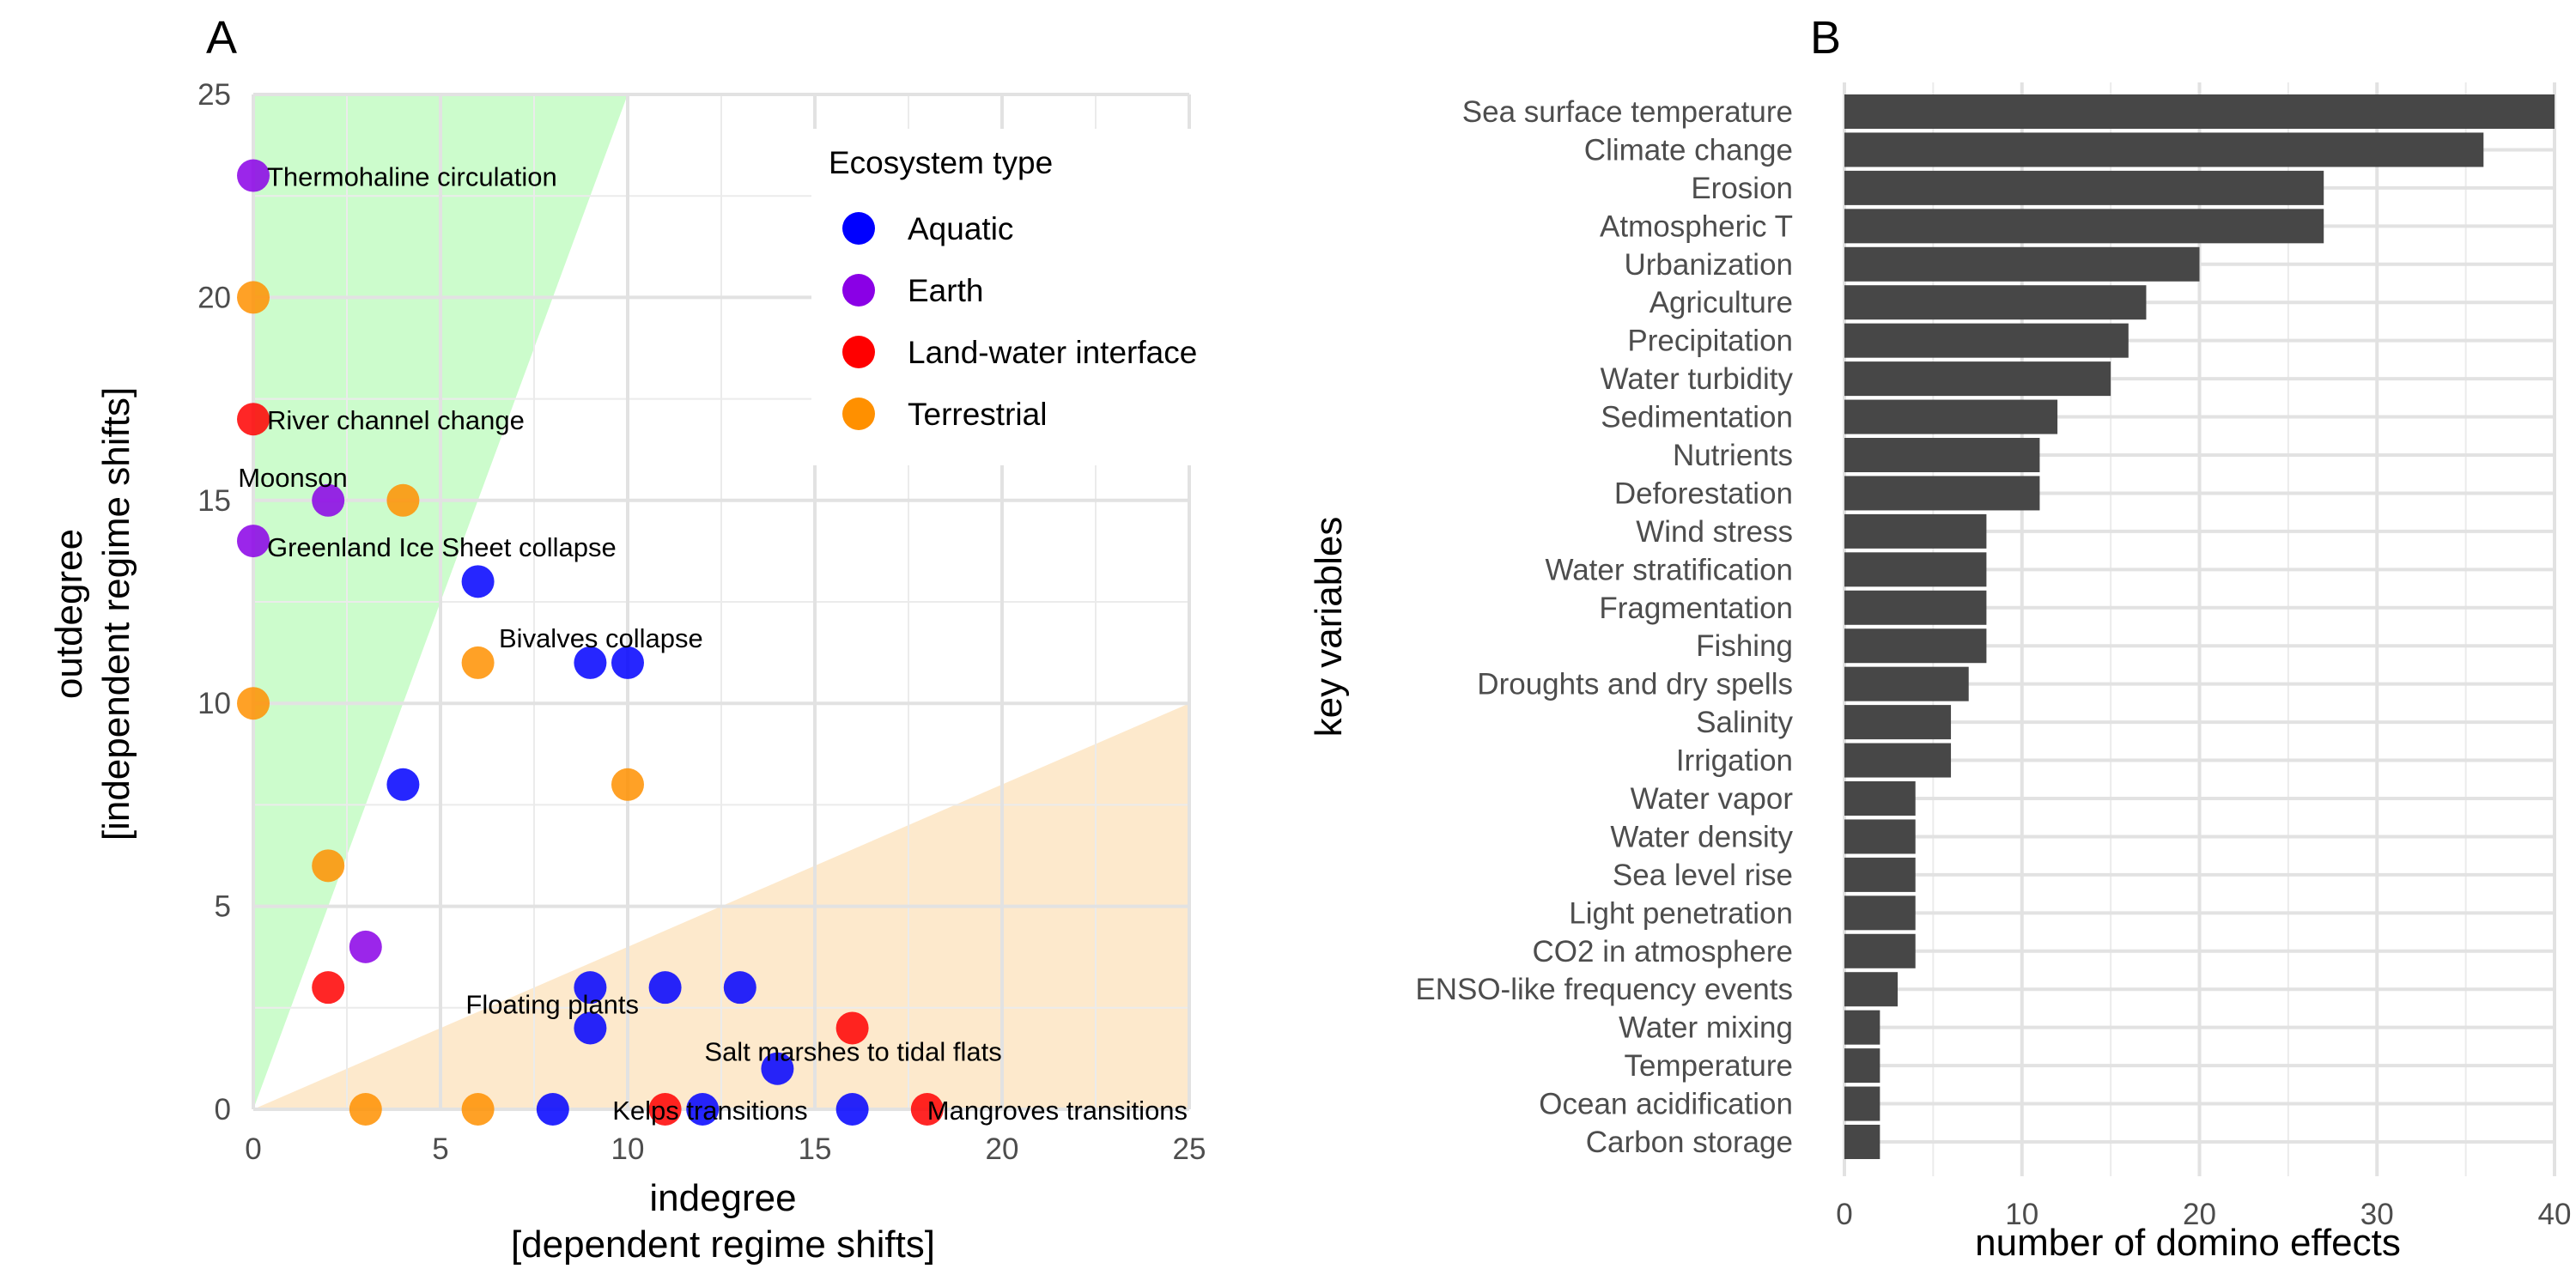 The image size is (2576, 1287). I want to click on scatter-x-ticks: 0 5 10 15 20 25, so click(726, 1149).